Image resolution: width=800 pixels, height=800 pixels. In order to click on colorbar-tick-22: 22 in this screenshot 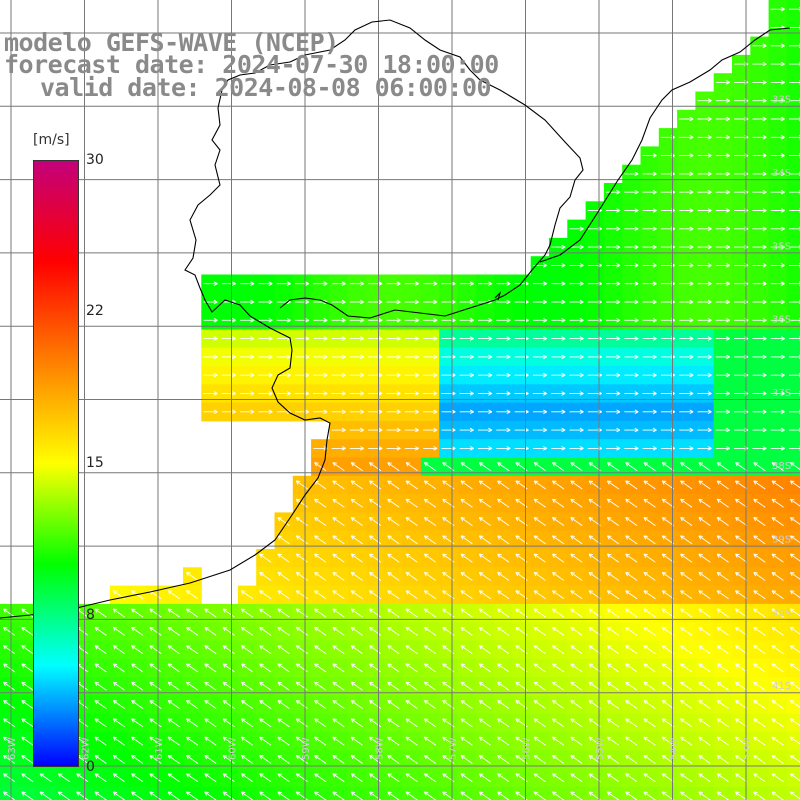, I will do `click(95, 311)`.